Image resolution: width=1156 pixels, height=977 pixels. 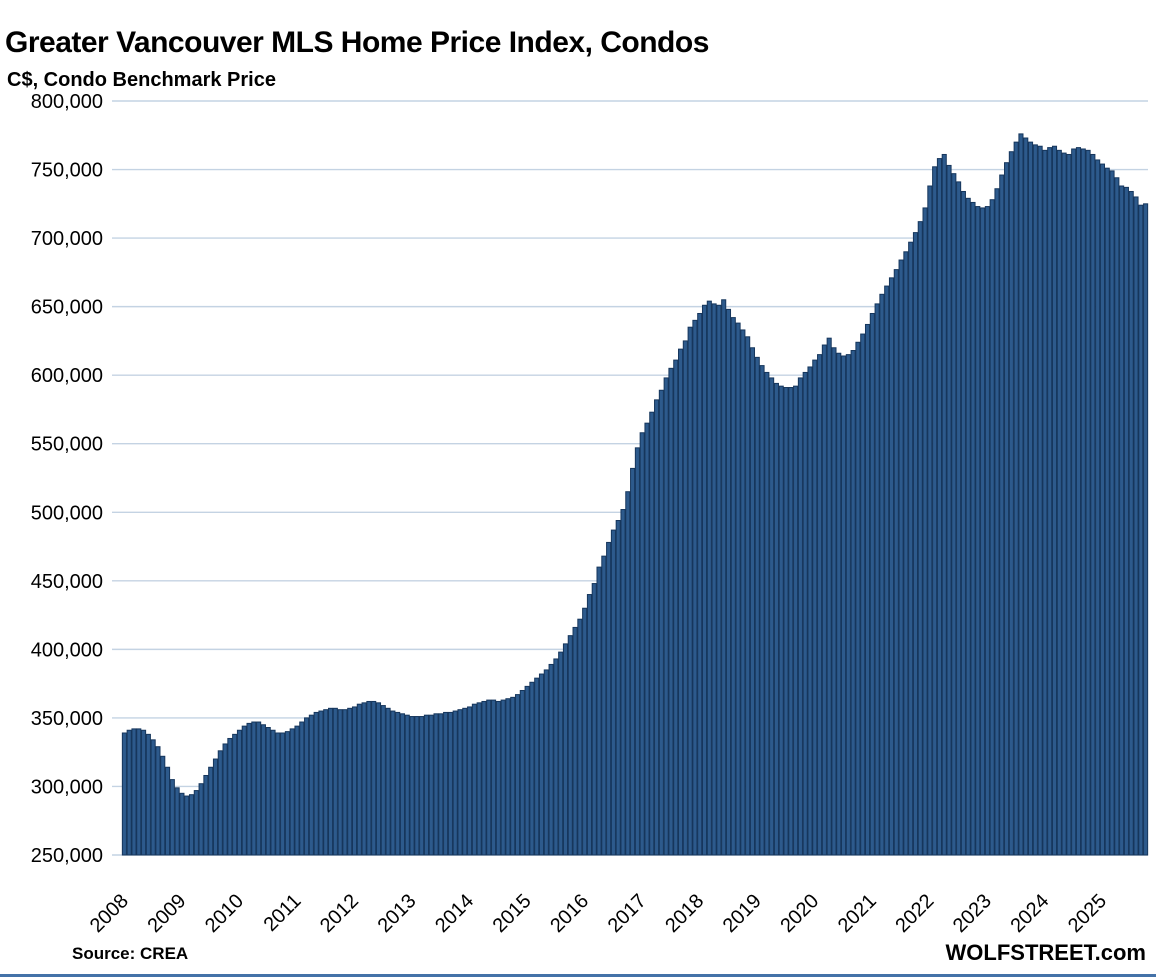 I want to click on x-tick-label: 2025, so click(x=1087, y=913).